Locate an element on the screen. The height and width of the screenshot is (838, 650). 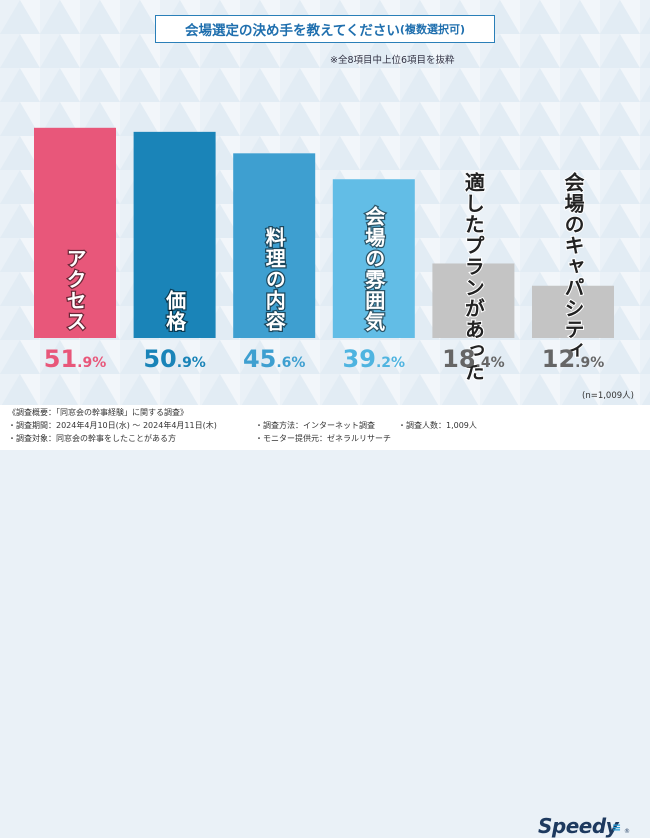
title-sub: (複数選択可) is located at coordinates (432, 29).